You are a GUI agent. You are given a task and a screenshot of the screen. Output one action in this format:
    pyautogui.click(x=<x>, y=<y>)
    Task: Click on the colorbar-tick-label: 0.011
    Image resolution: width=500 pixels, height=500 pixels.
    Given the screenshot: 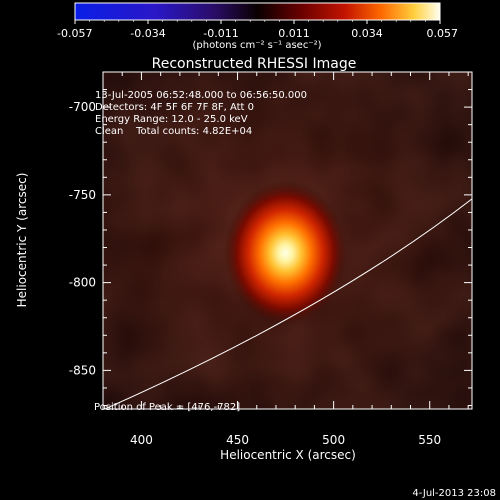 What is the action you would take?
    pyautogui.click(x=294, y=33)
    